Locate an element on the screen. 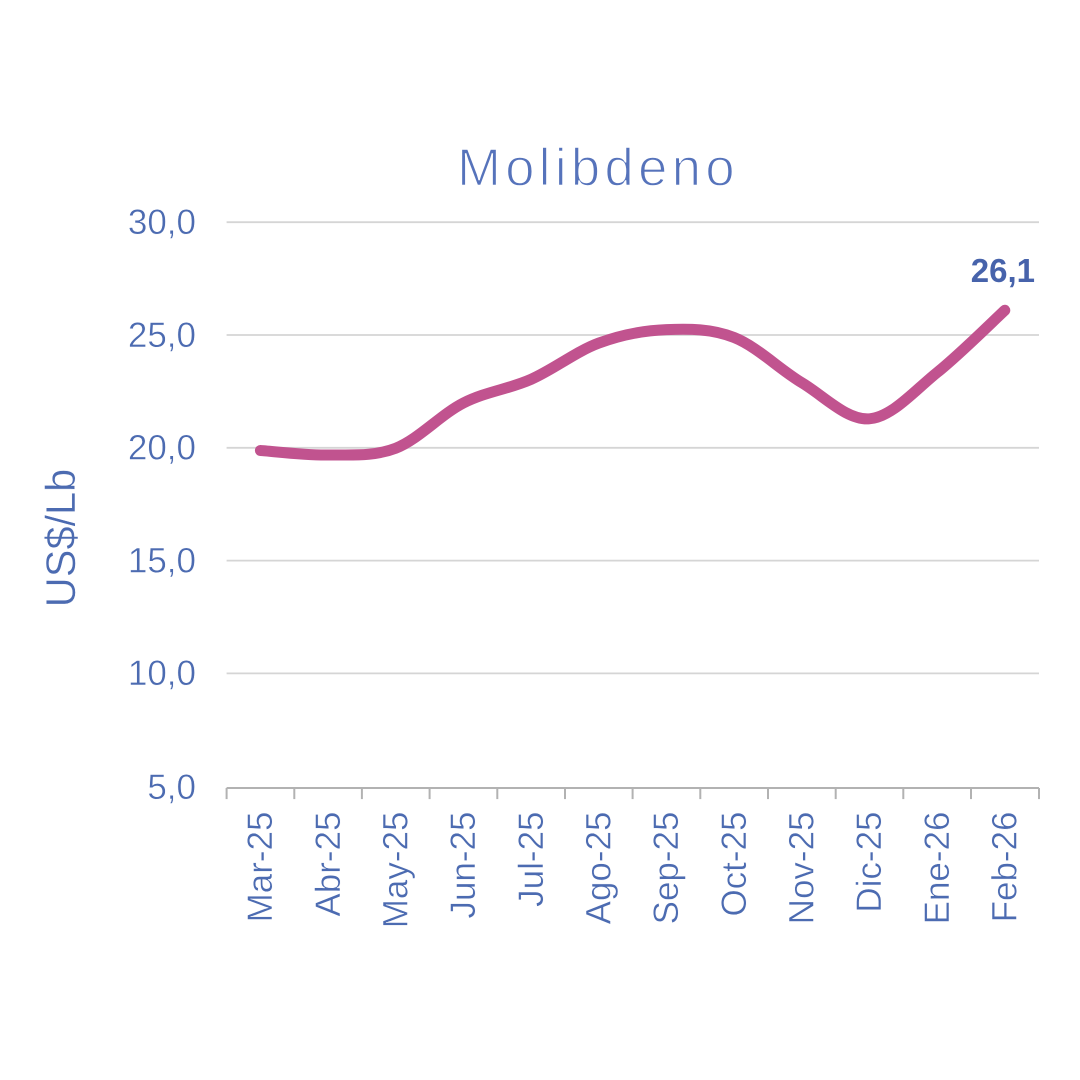 The width and height of the screenshot is (1080, 1080). svg-text: 15,0 is located at coordinates (162, 560).